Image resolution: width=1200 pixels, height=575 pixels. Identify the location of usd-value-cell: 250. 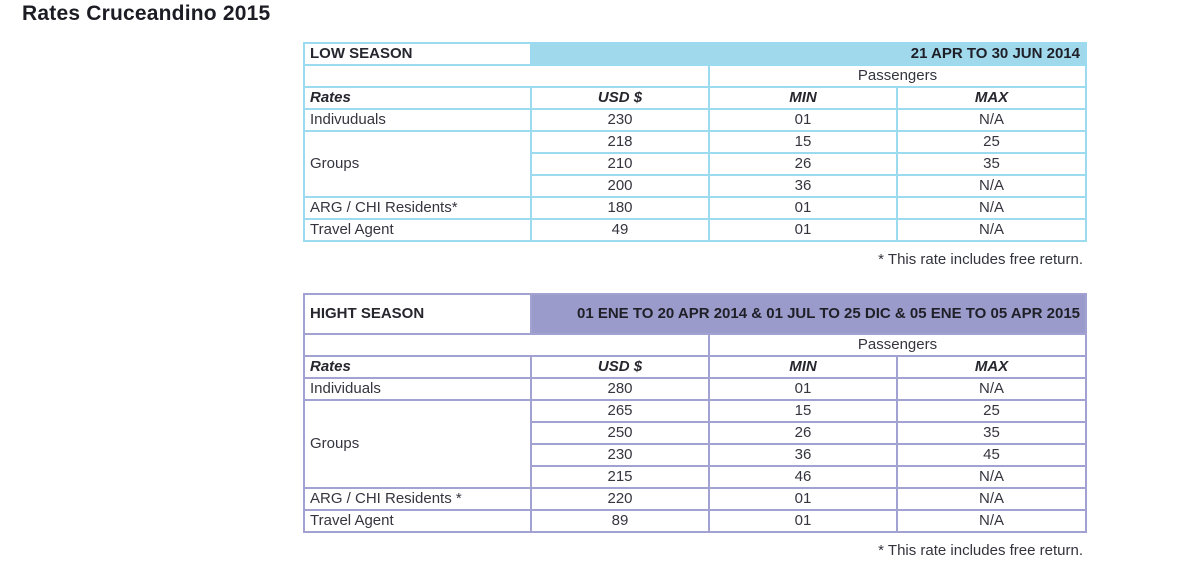
(620, 433).